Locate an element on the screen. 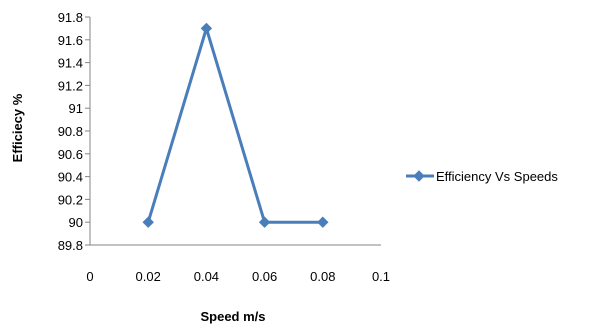 The width and height of the screenshot is (602, 329). y-tick-label: 91.2 is located at coordinates (70, 85).